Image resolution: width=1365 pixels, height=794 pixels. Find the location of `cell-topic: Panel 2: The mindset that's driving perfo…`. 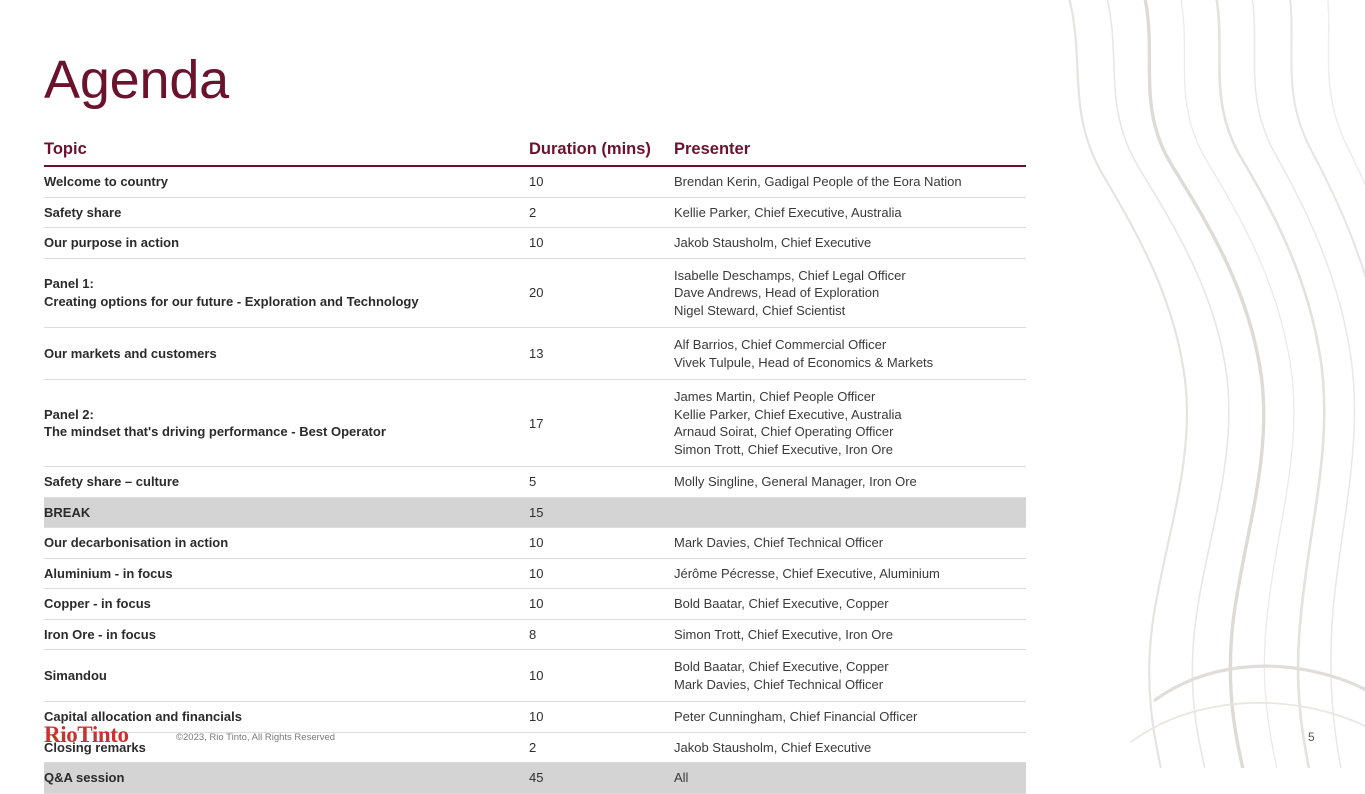

cell-topic: Panel 2: The mindset that's driving perfo… is located at coordinates (285, 423).